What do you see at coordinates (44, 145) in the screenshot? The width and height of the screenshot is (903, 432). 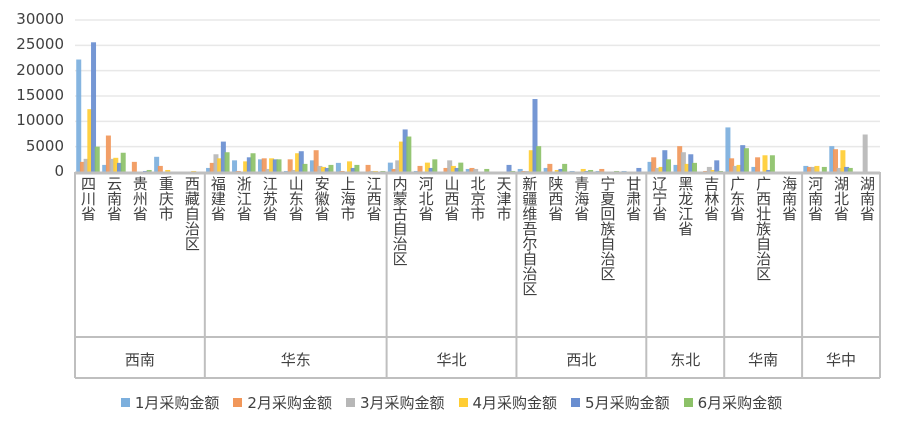 I see `y-tick-label: 5000` at bounding box center [44, 145].